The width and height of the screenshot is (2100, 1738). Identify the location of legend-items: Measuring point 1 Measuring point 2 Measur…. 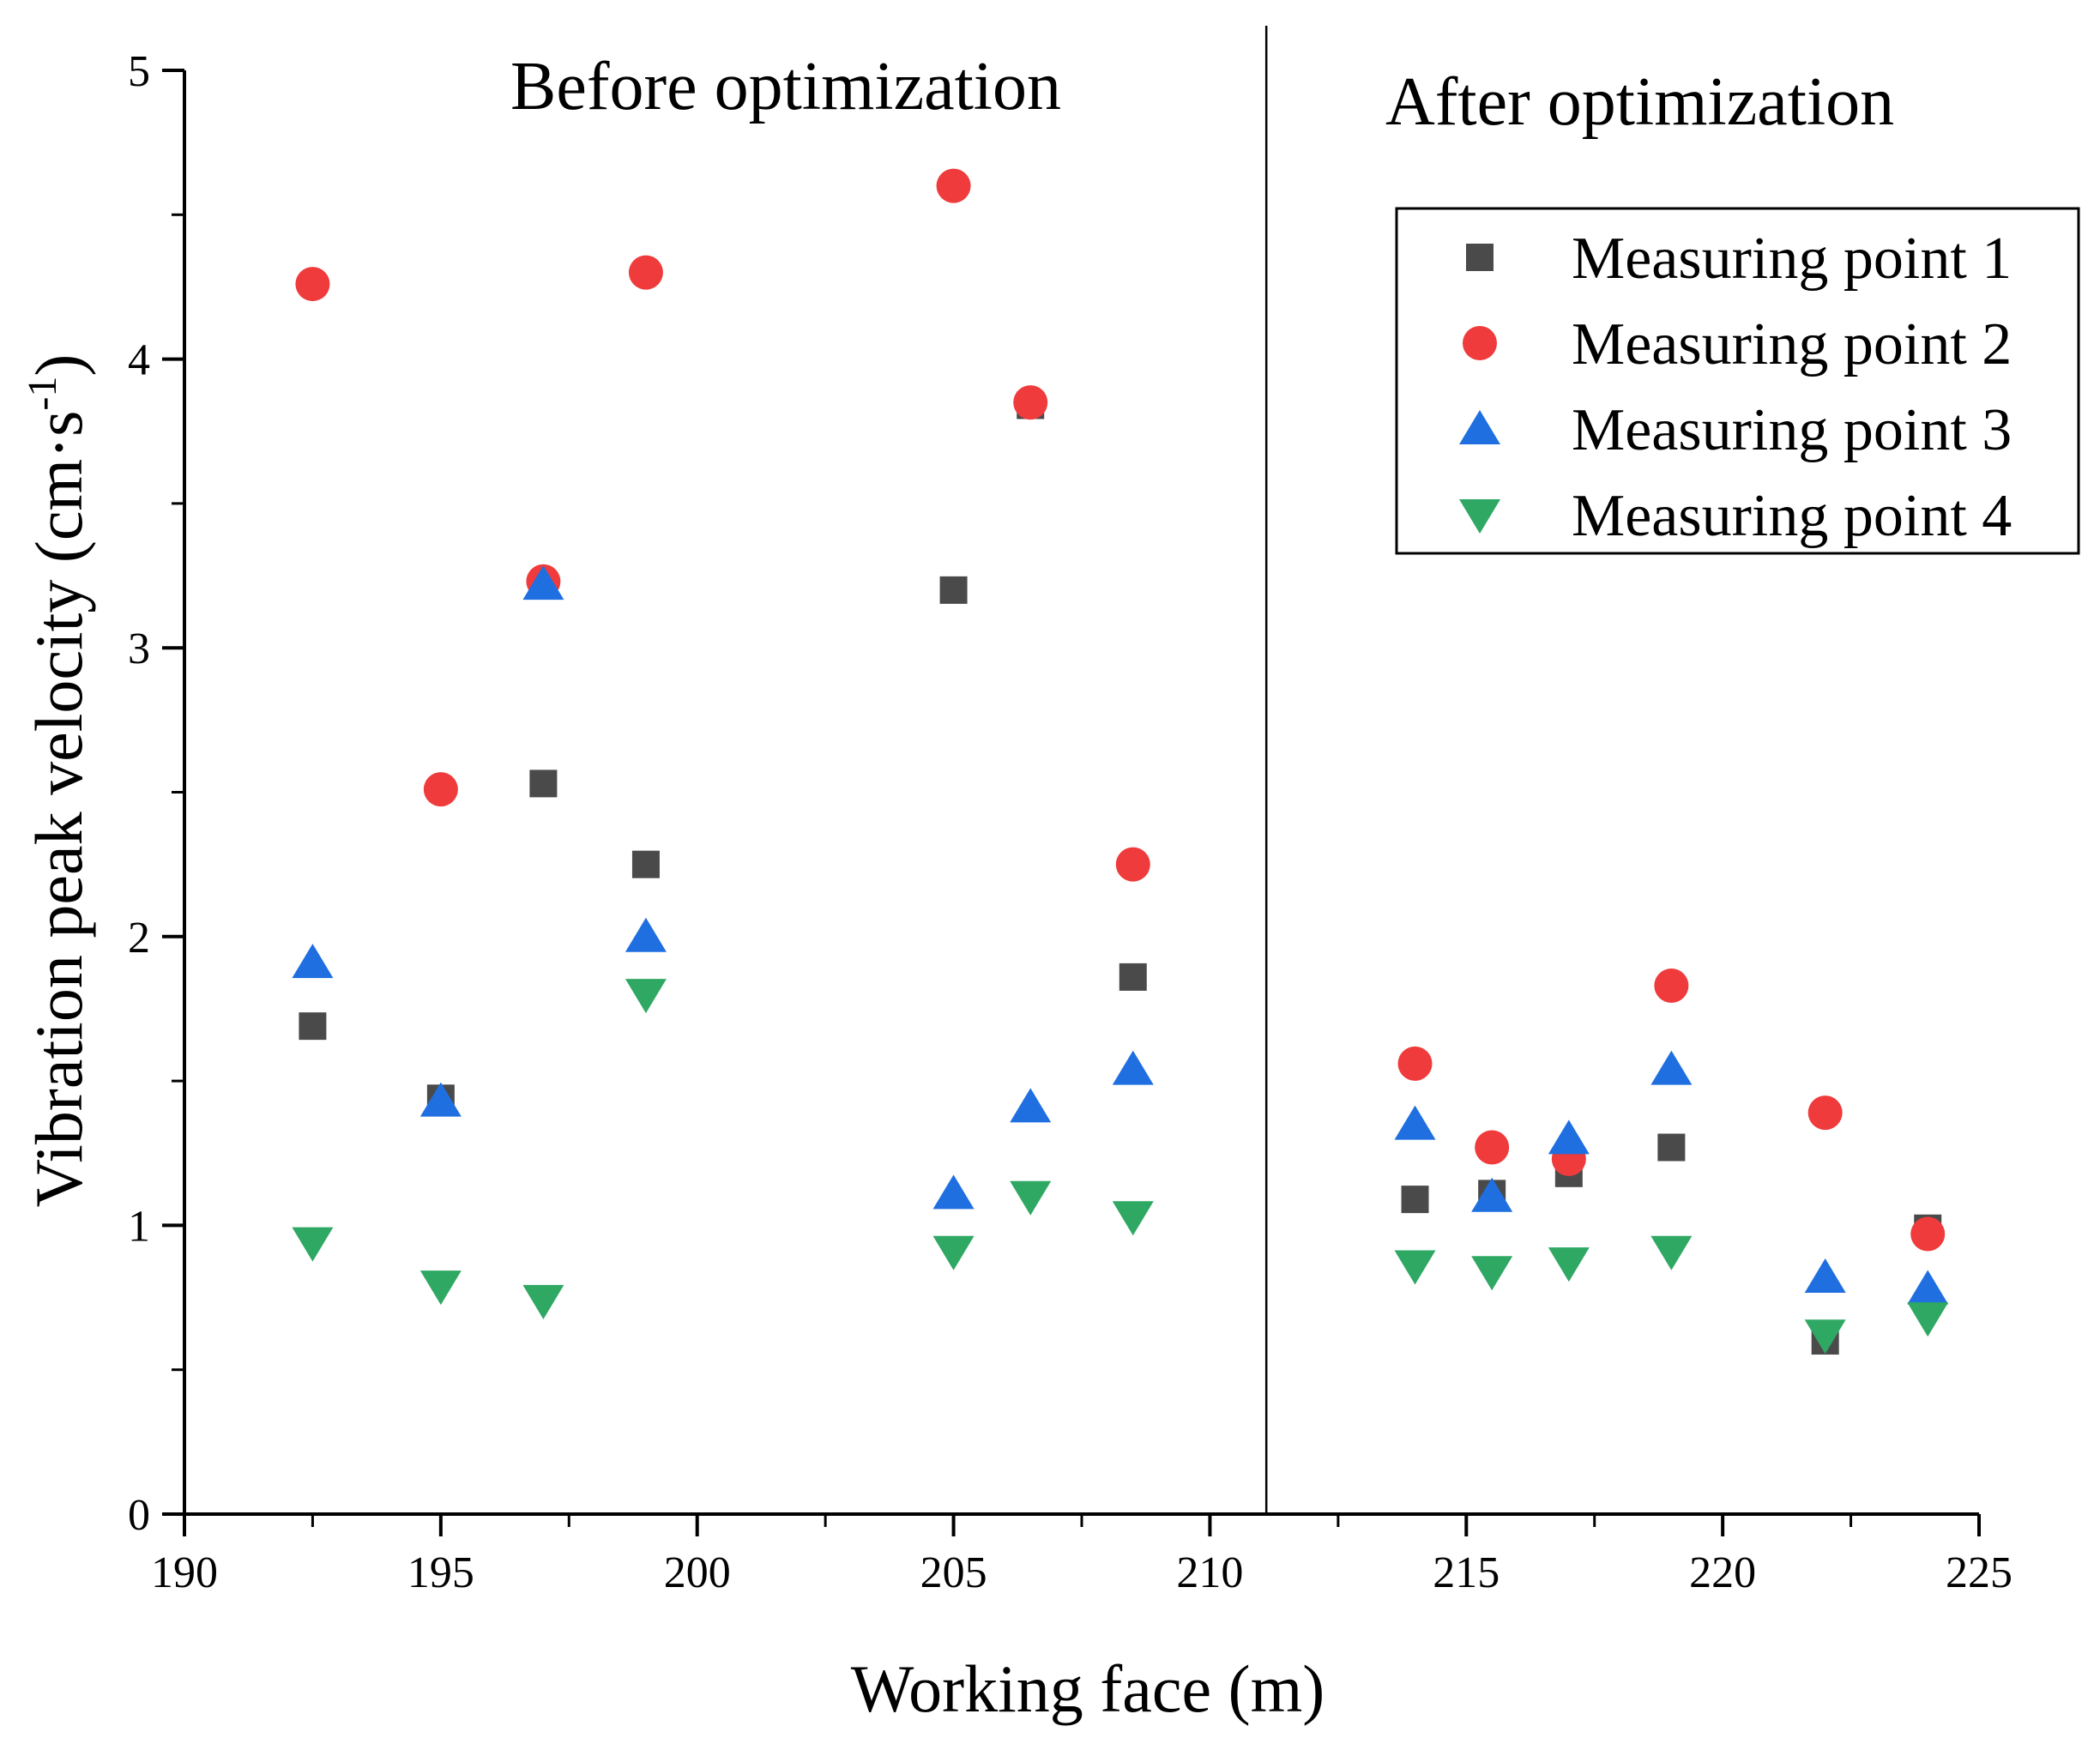
(1735, 387).